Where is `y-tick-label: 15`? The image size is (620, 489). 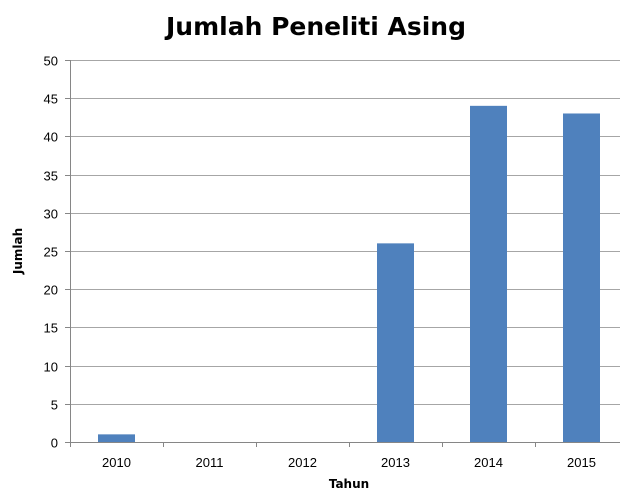 y-tick-label: 15 is located at coordinates (51, 328).